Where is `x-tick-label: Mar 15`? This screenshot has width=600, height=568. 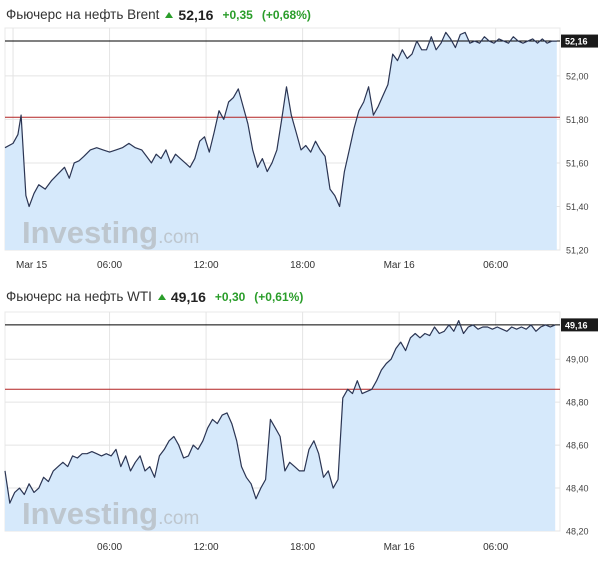 x-tick-label: Mar 15 is located at coordinates (32, 265).